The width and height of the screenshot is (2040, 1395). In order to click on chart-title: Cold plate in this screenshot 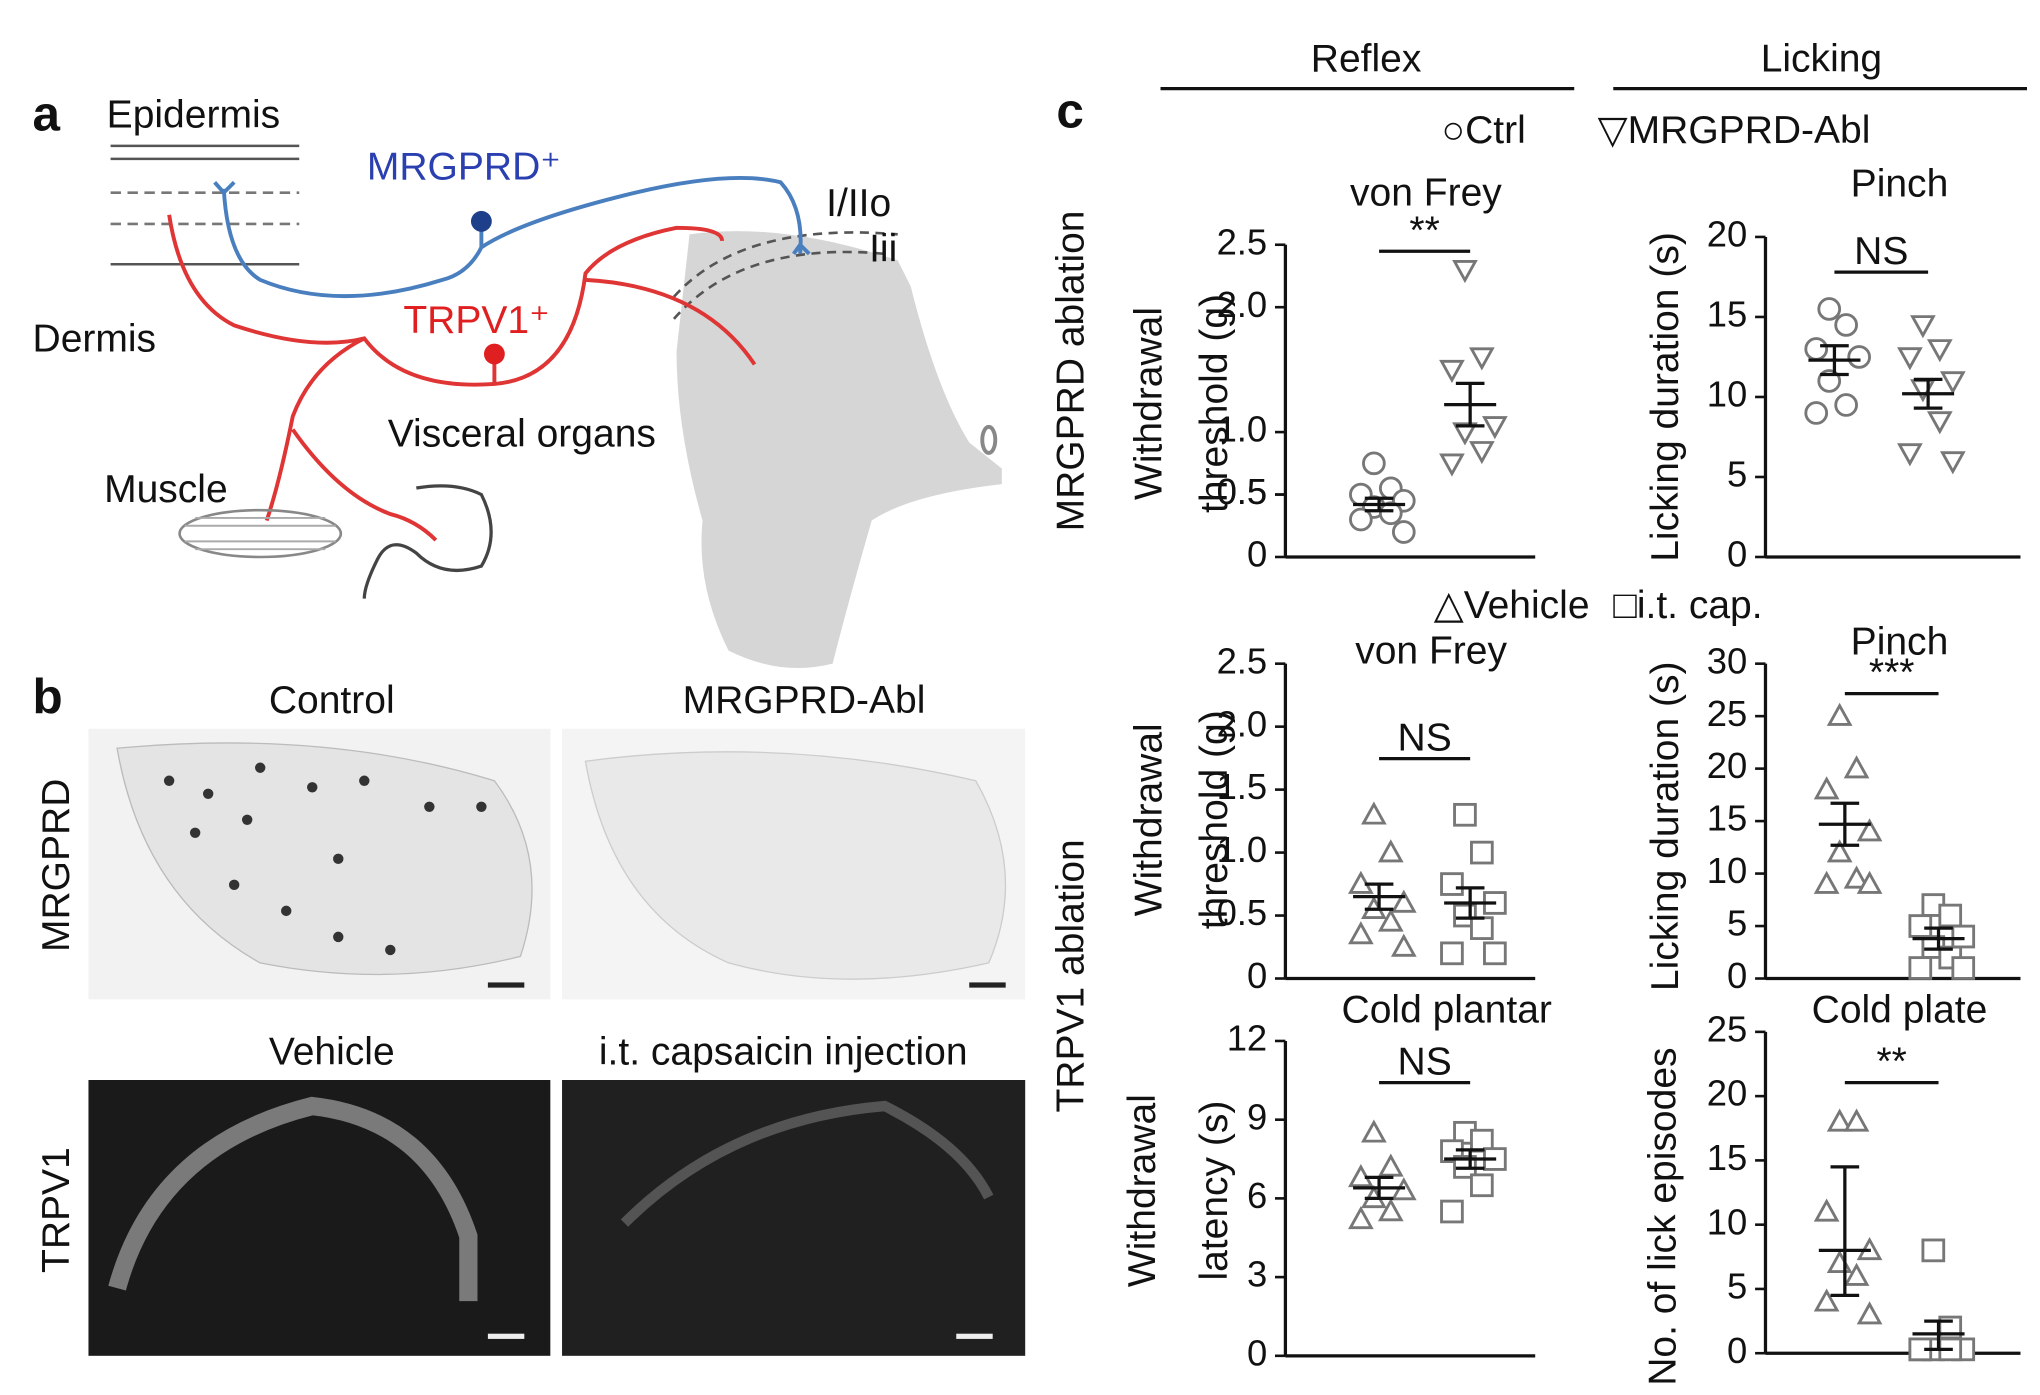, I will do `click(1900, 1010)`.